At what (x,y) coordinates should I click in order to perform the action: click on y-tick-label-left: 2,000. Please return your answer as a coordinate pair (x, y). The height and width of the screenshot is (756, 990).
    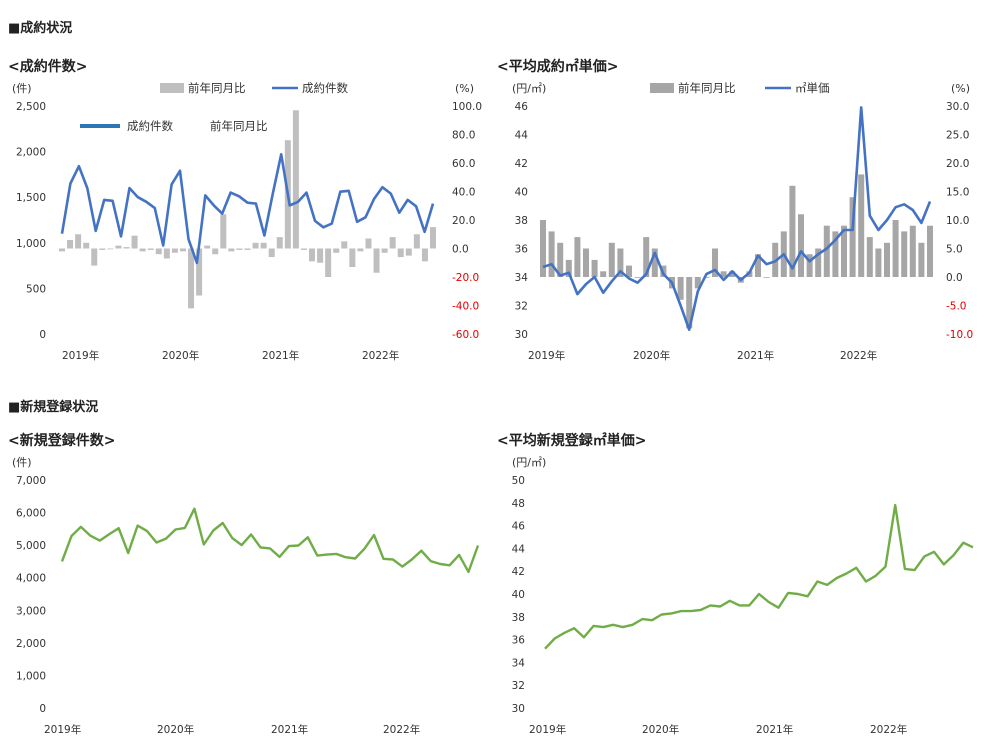
    Looking at the image, I should click on (31, 644).